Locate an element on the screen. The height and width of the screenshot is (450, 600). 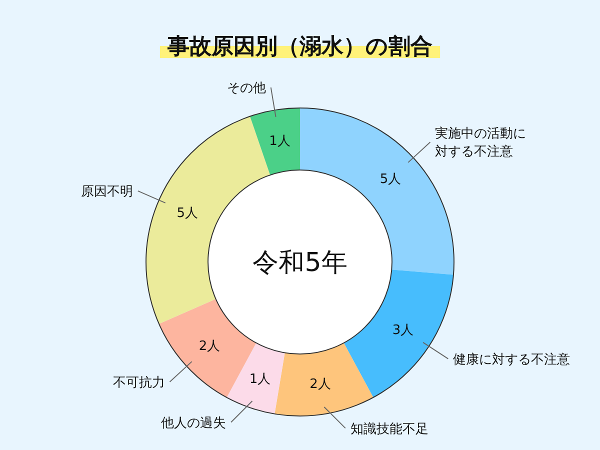
text: 令和5年 is located at coordinates (300, 263).